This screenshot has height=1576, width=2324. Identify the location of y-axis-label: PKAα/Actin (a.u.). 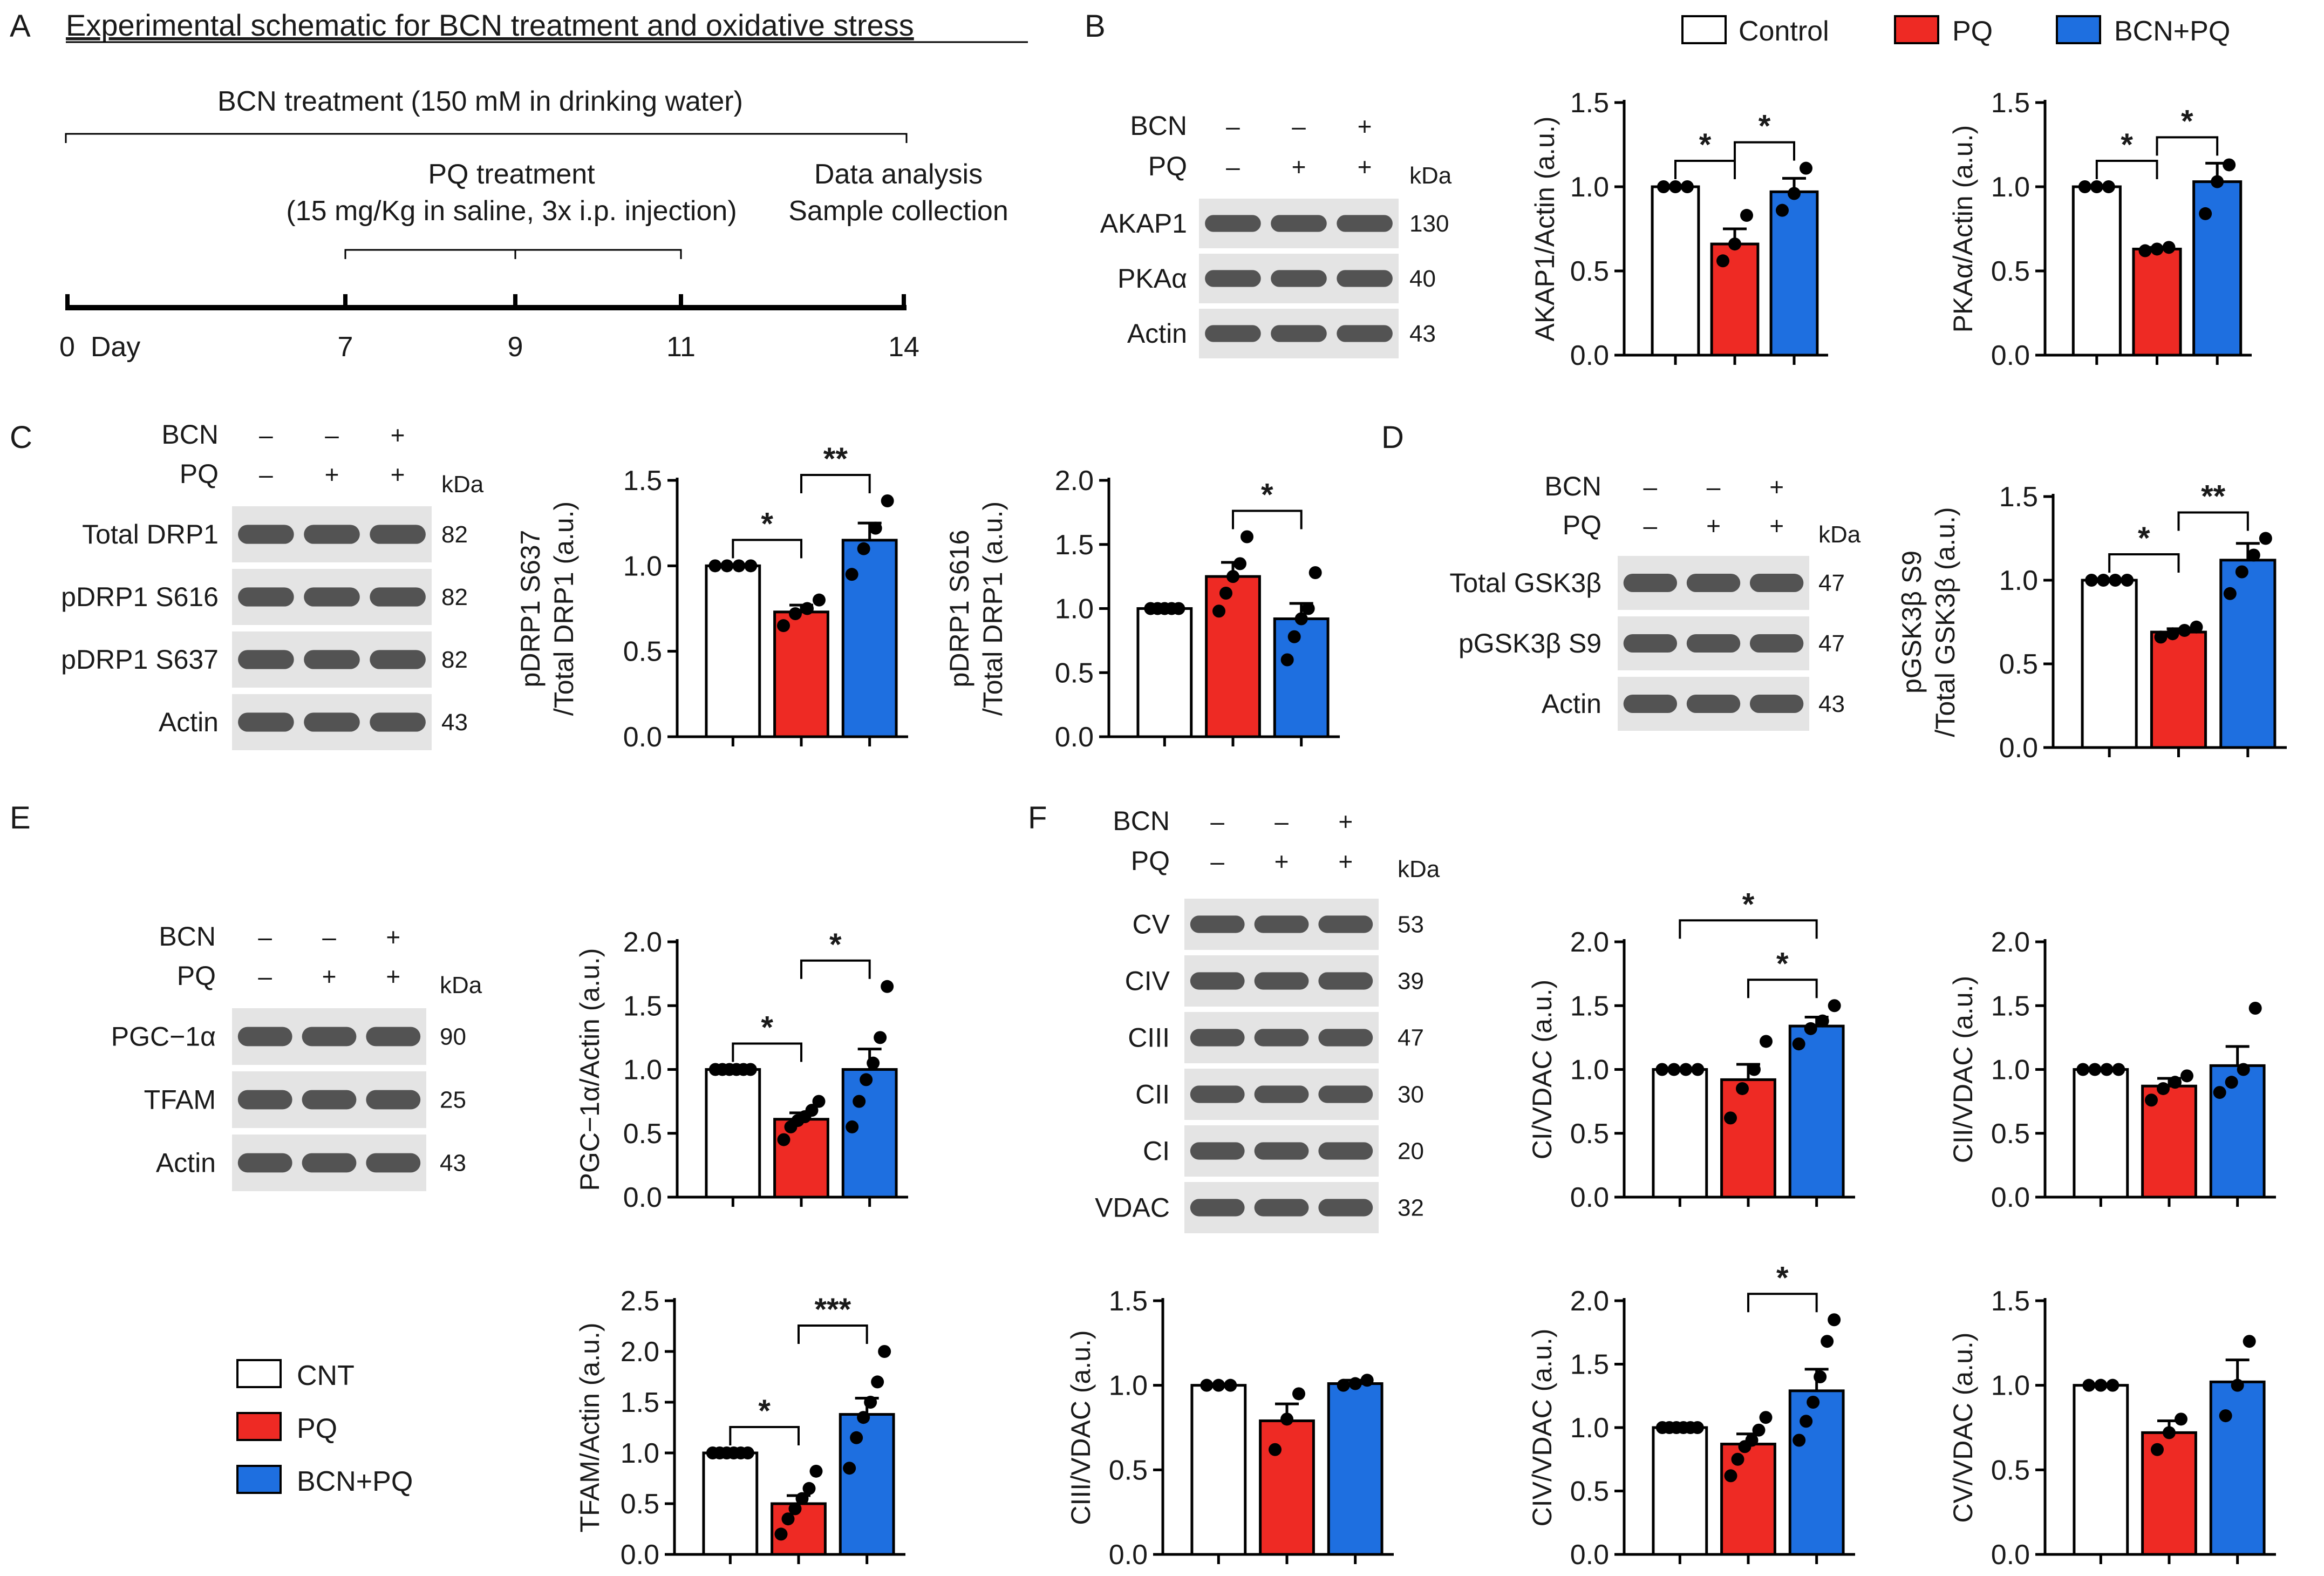
(1963, 229).